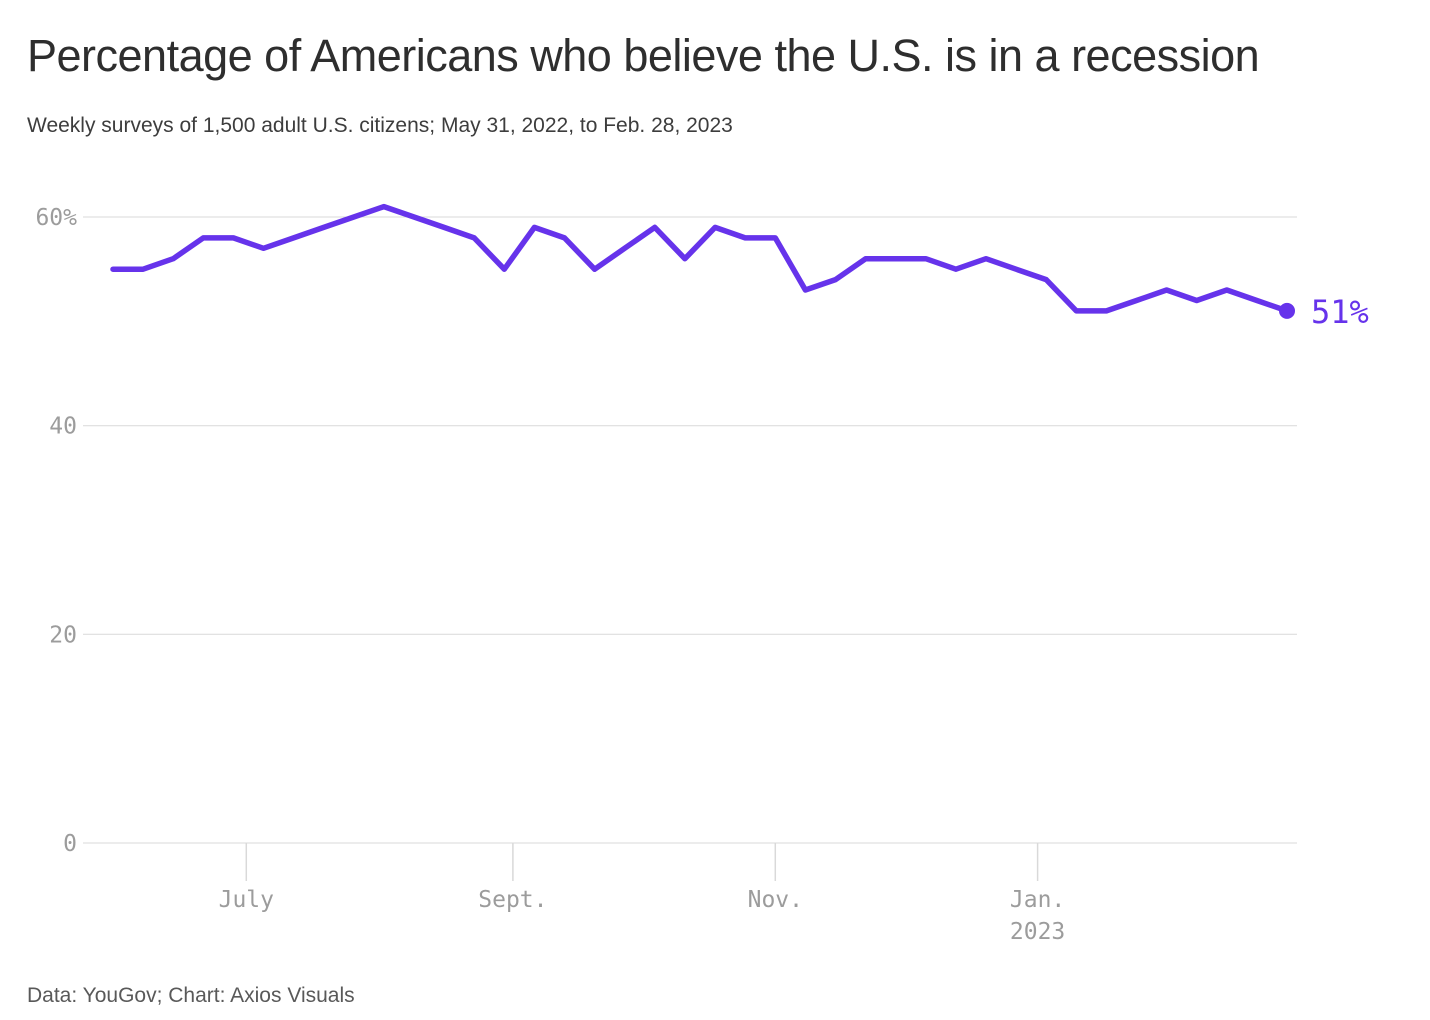  I want to click on x-tick-sublabel: 2023, so click(1037, 932).